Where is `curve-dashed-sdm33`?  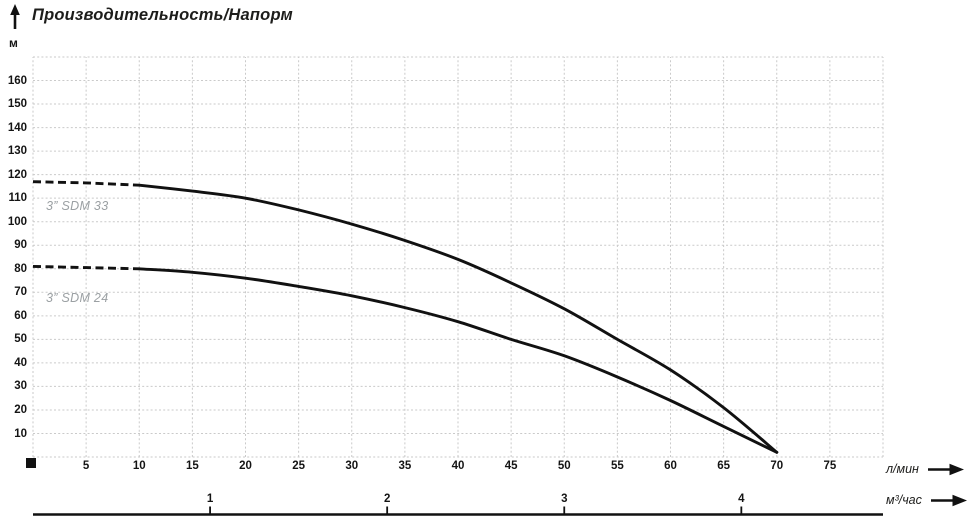 curve-dashed-sdm33 is located at coordinates (86, 183).